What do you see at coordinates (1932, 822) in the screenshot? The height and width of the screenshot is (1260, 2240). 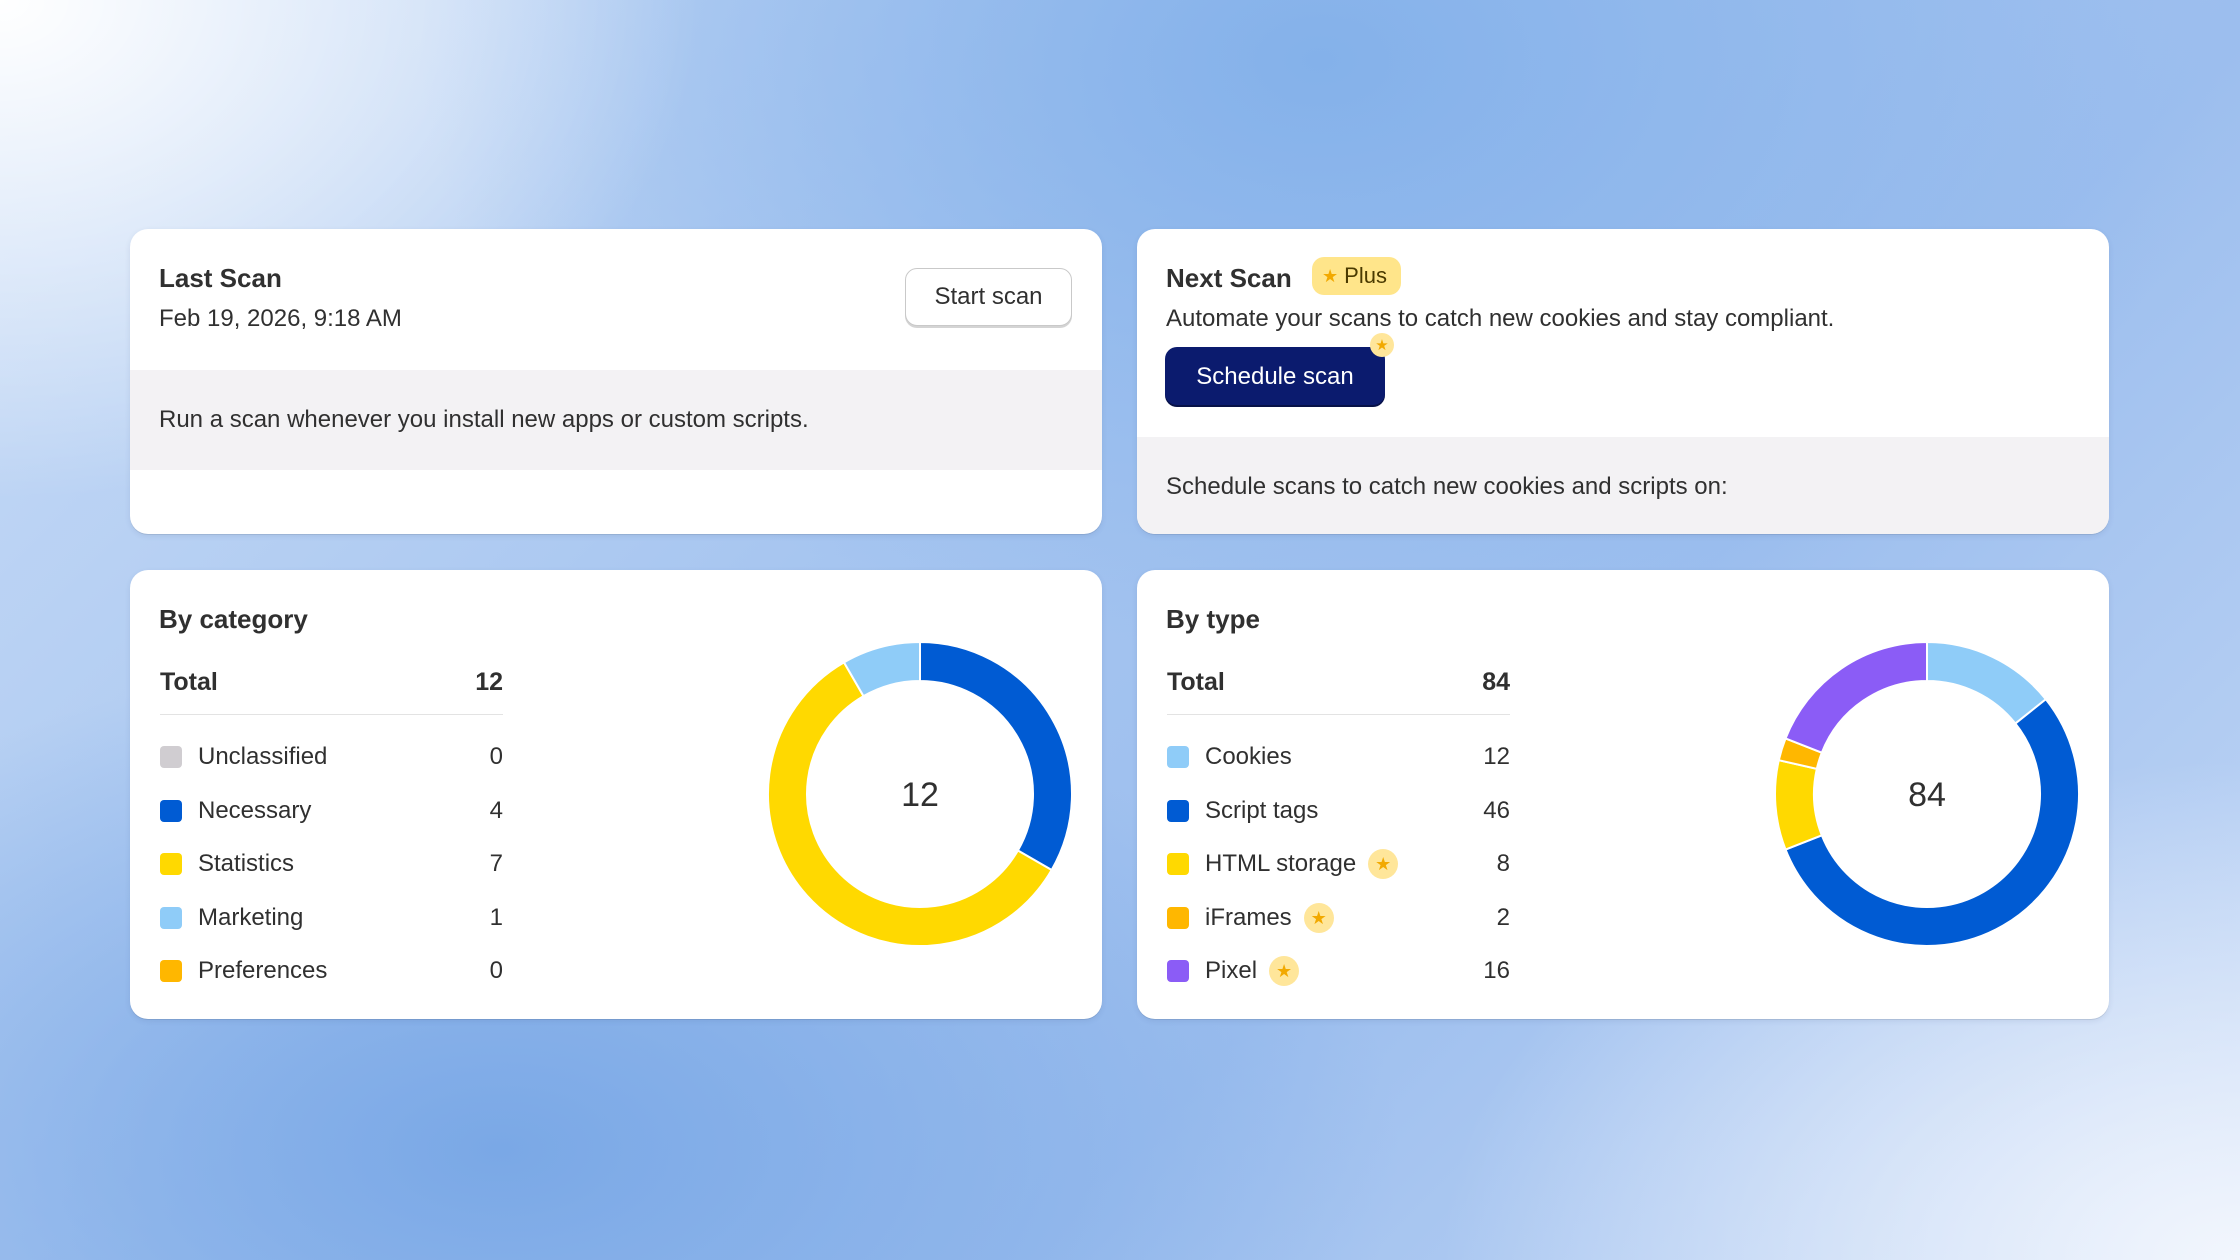 I see `donut-slice-script-tags` at bounding box center [1932, 822].